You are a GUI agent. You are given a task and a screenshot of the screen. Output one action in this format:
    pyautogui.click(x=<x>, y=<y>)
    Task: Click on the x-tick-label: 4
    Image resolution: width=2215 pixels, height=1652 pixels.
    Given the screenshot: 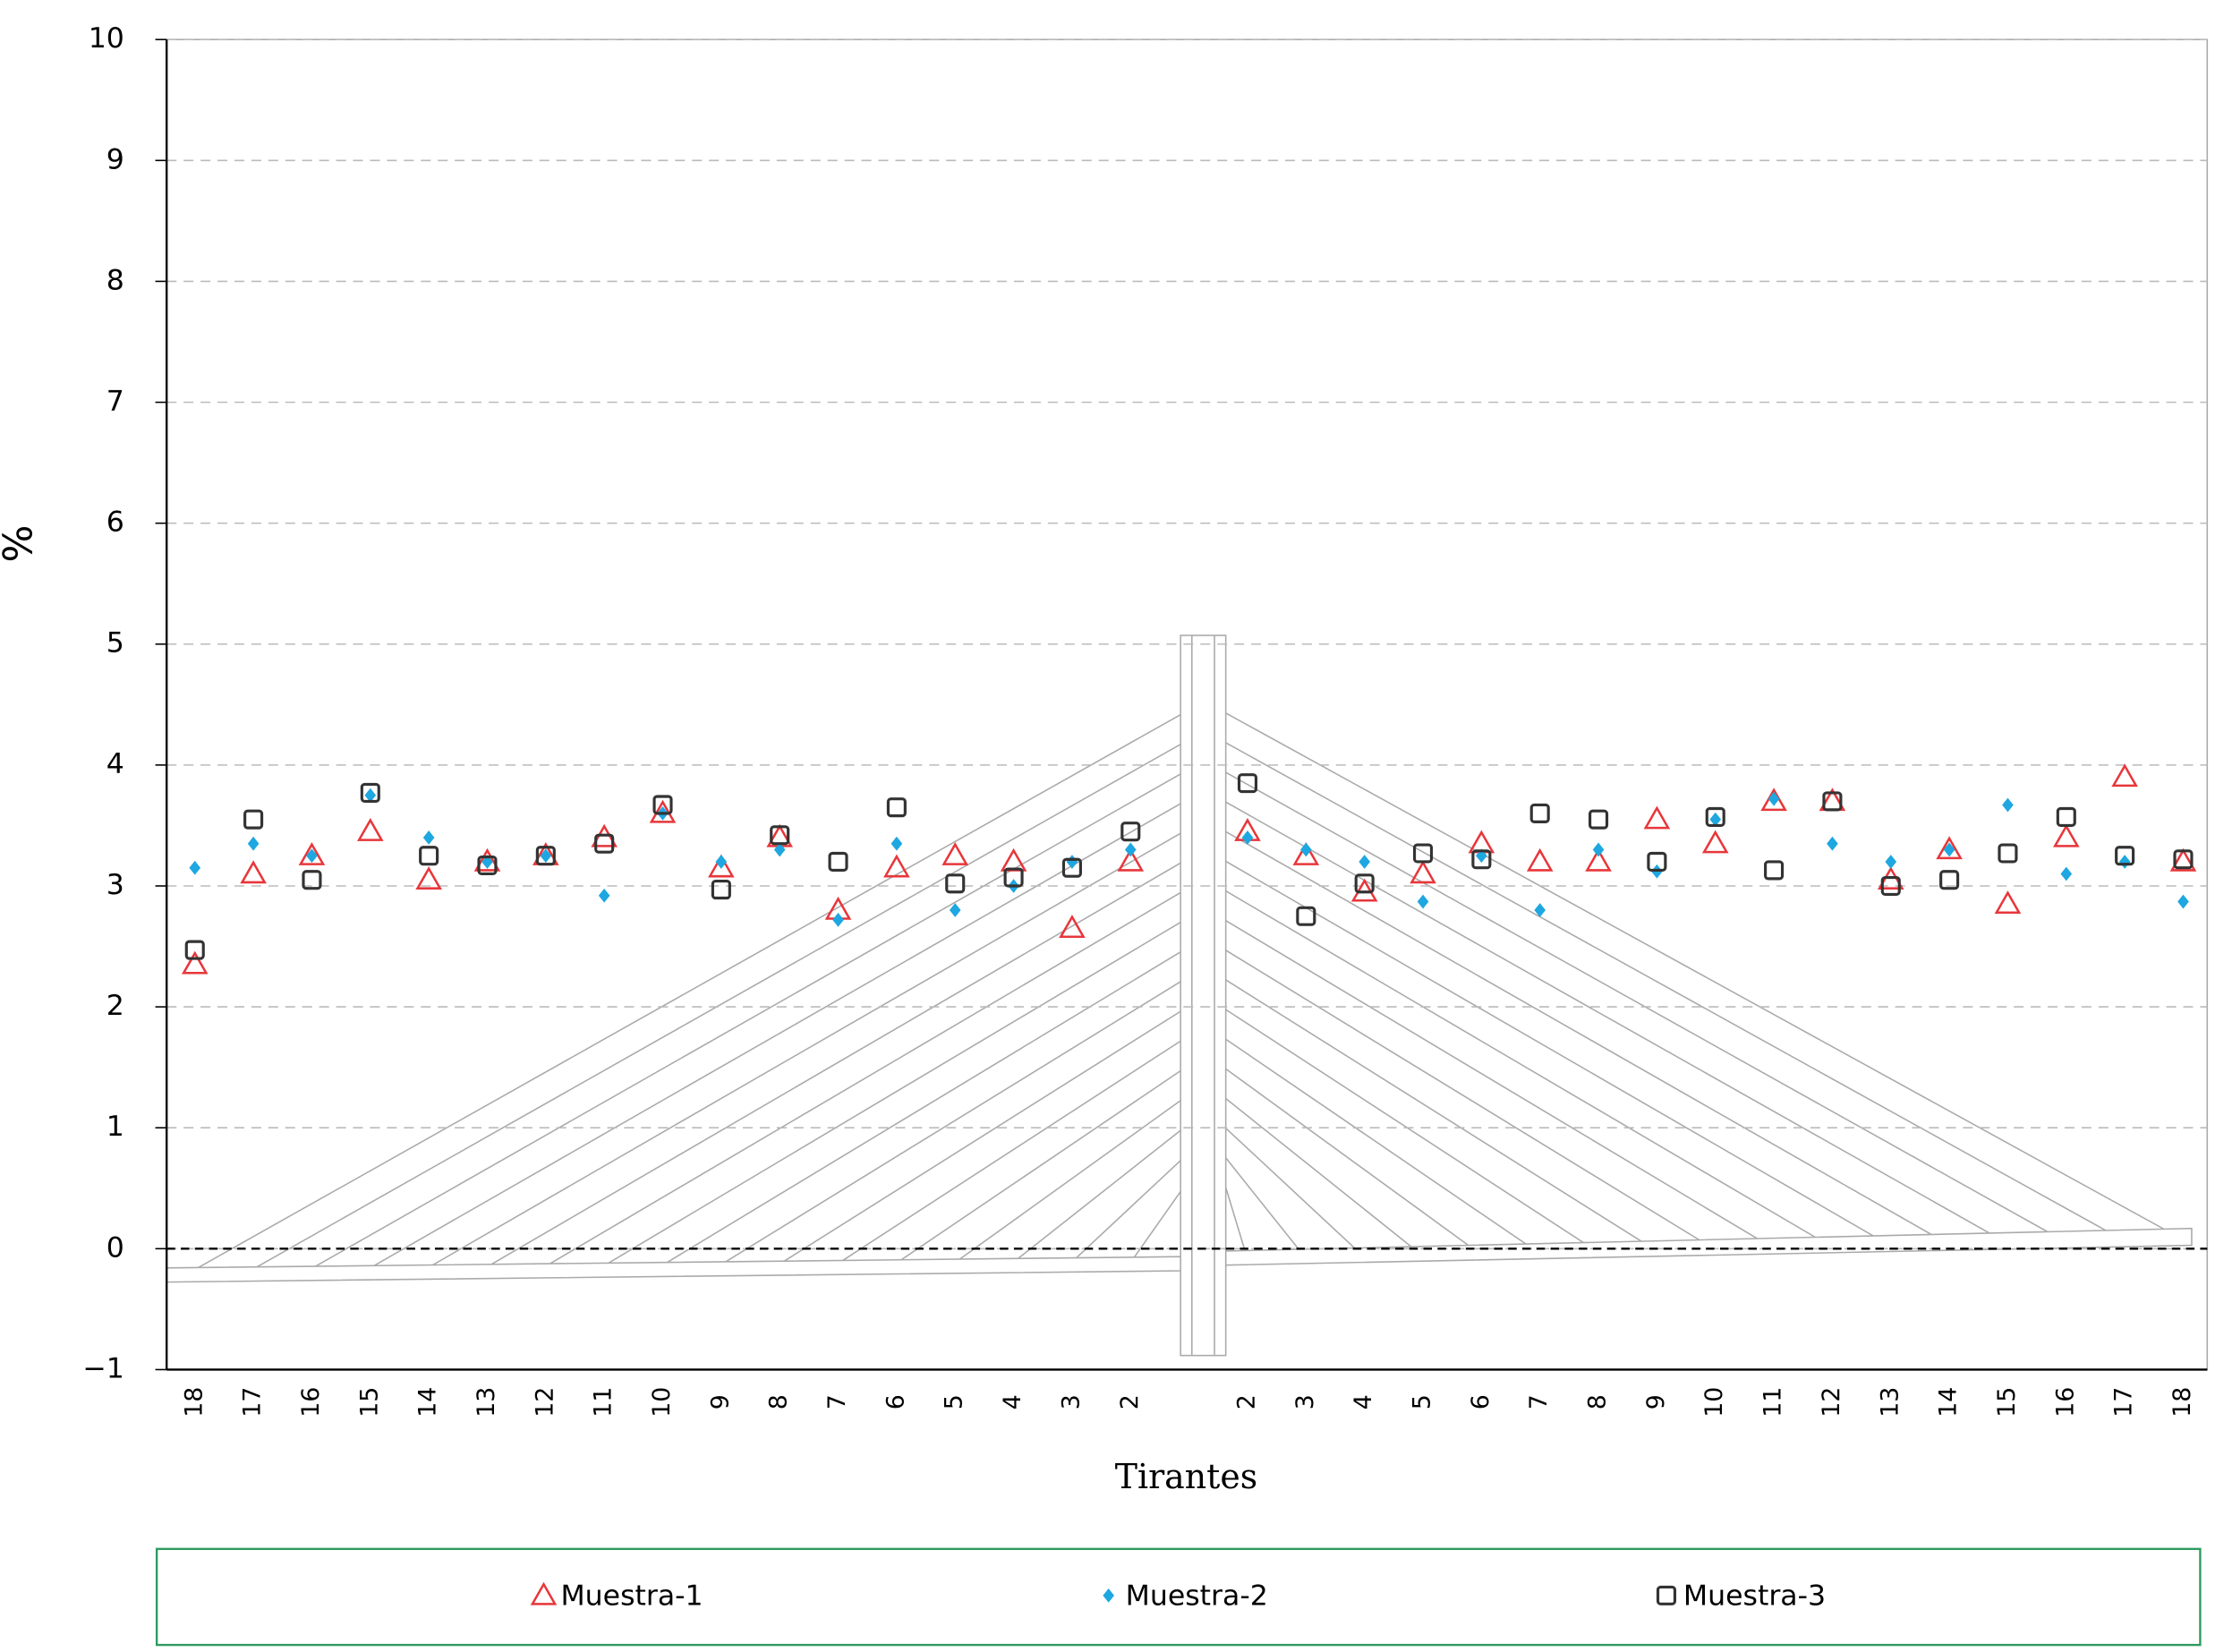 What is the action you would take?
    pyautogui.click(x=1363, y=1401)
    